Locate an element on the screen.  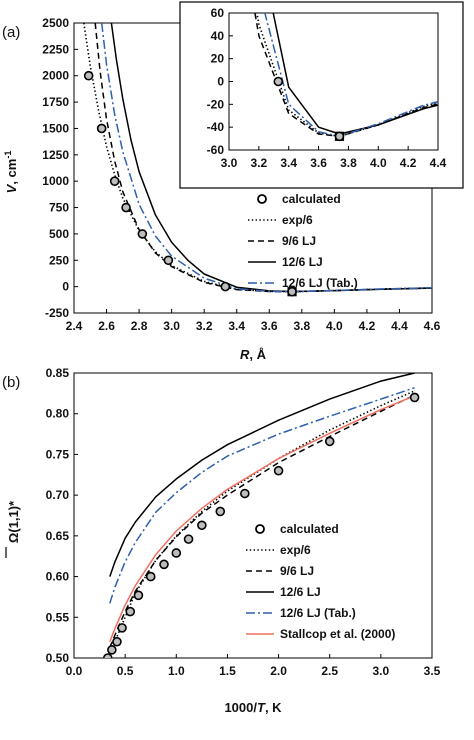
panel-a-inset-y-tick-label: 0 is located at coordinates (220, 82).